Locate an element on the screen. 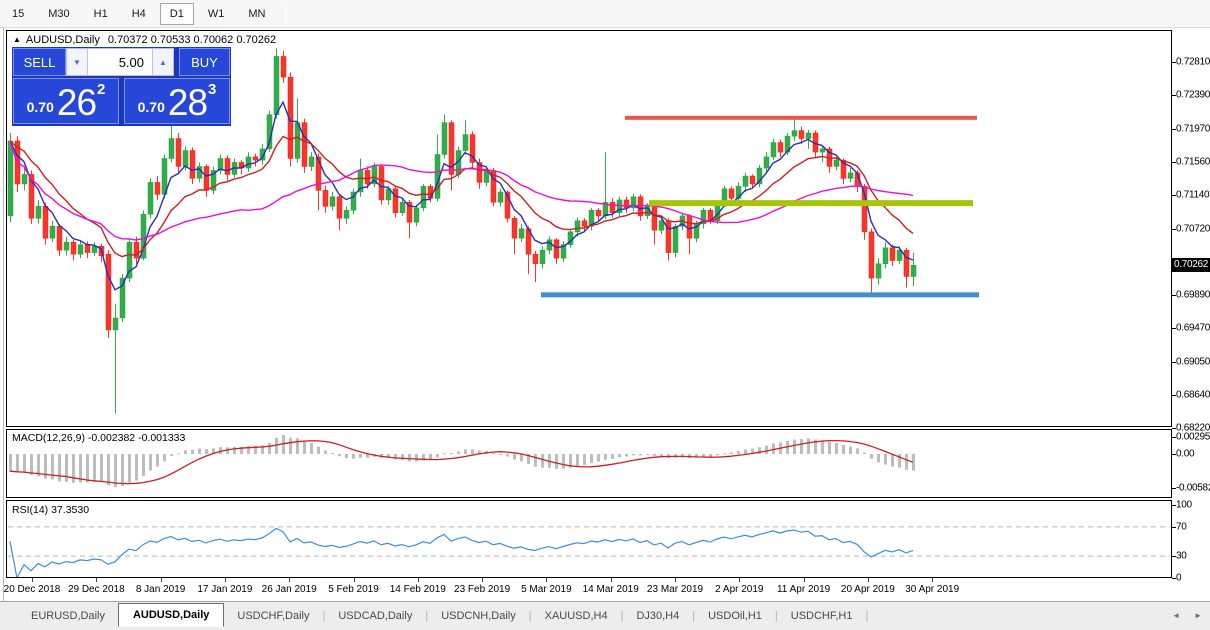 The image size is (1210, 630). date-label: 20 Dec 2018 is located at coordinates (32, 589).